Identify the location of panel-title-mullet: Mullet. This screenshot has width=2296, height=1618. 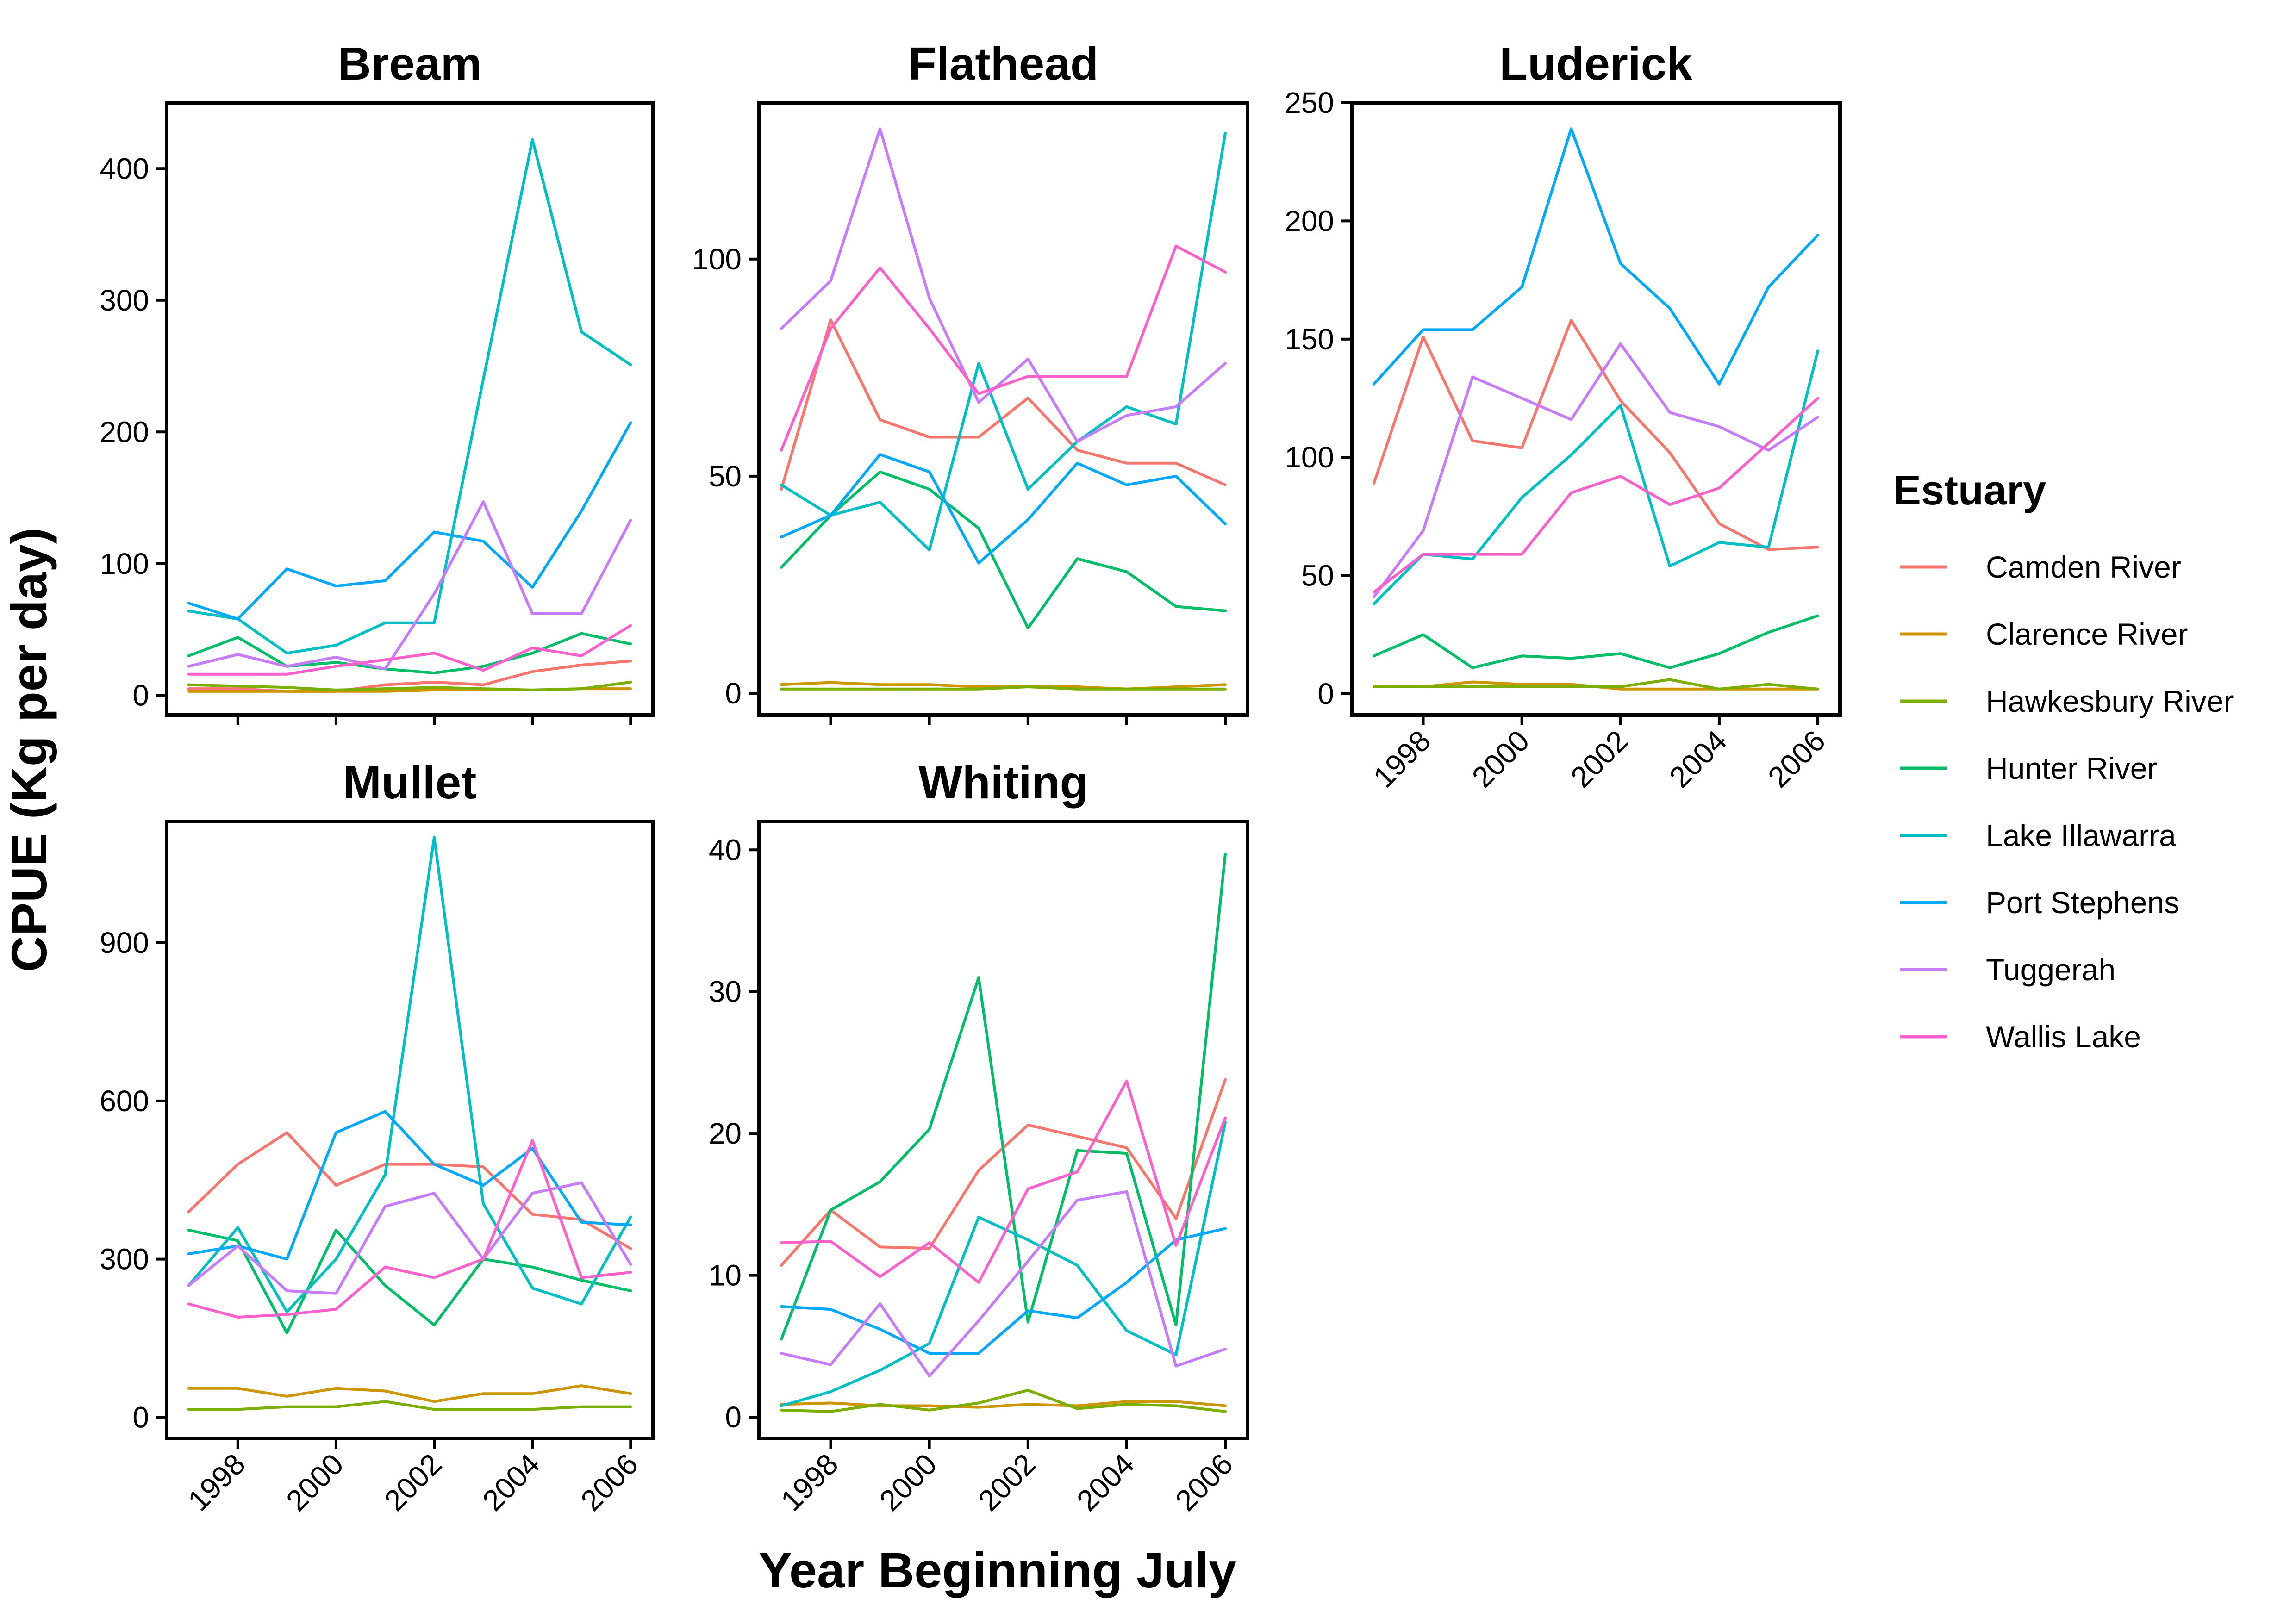
(410, 783).